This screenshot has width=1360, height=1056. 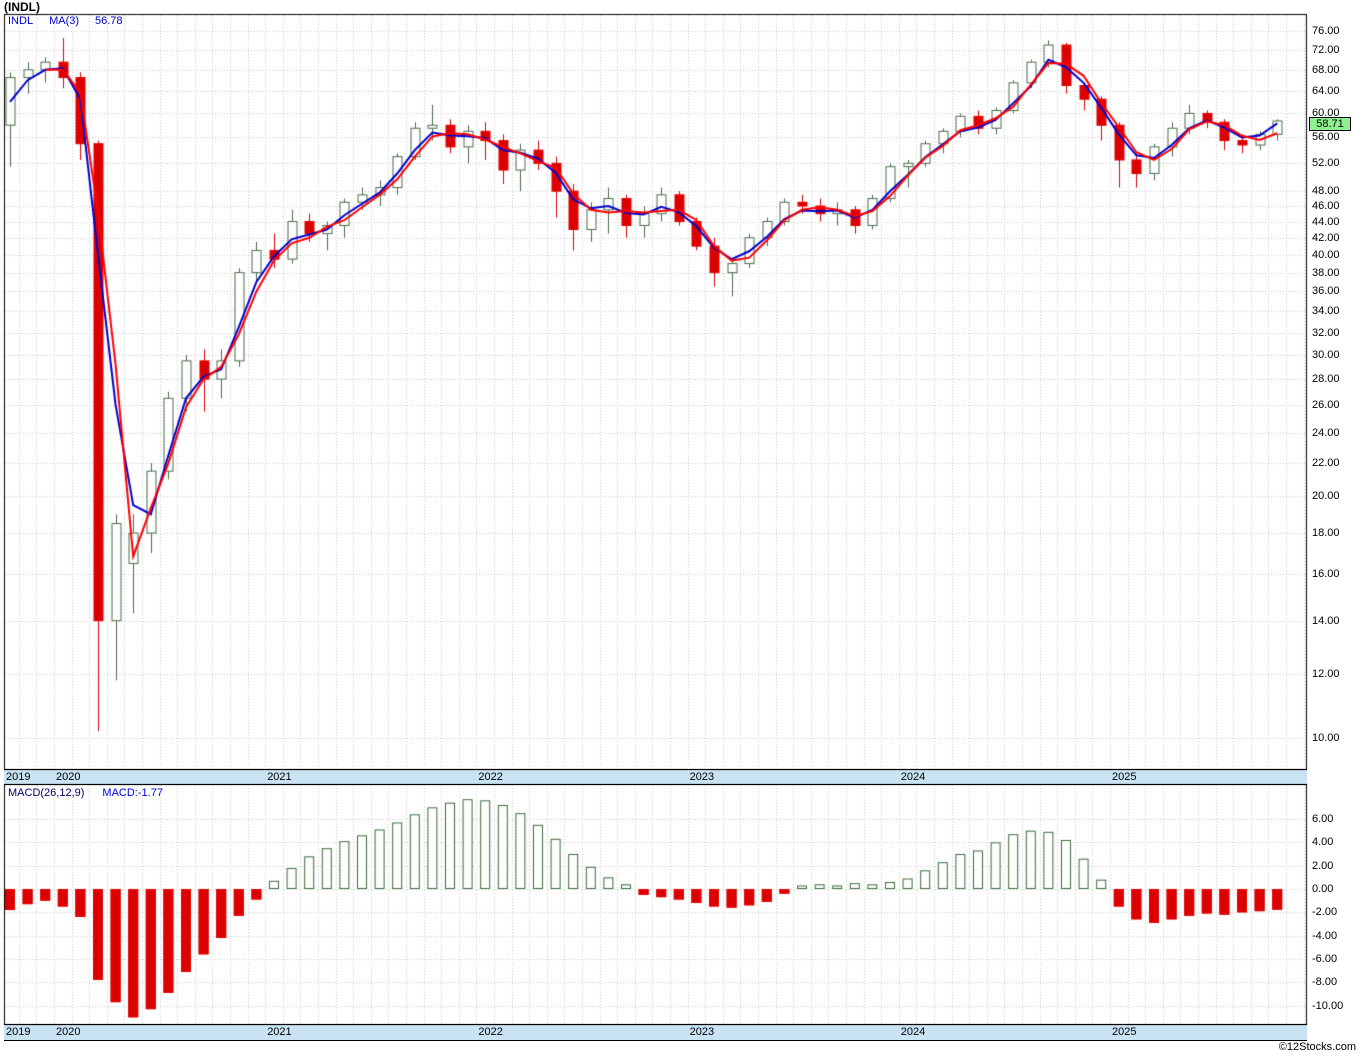 What do you see at coordinates (1326, 404) in the screenshot?
I see `axis-tick-label: 26.00` at bounding box center [1326, 404].